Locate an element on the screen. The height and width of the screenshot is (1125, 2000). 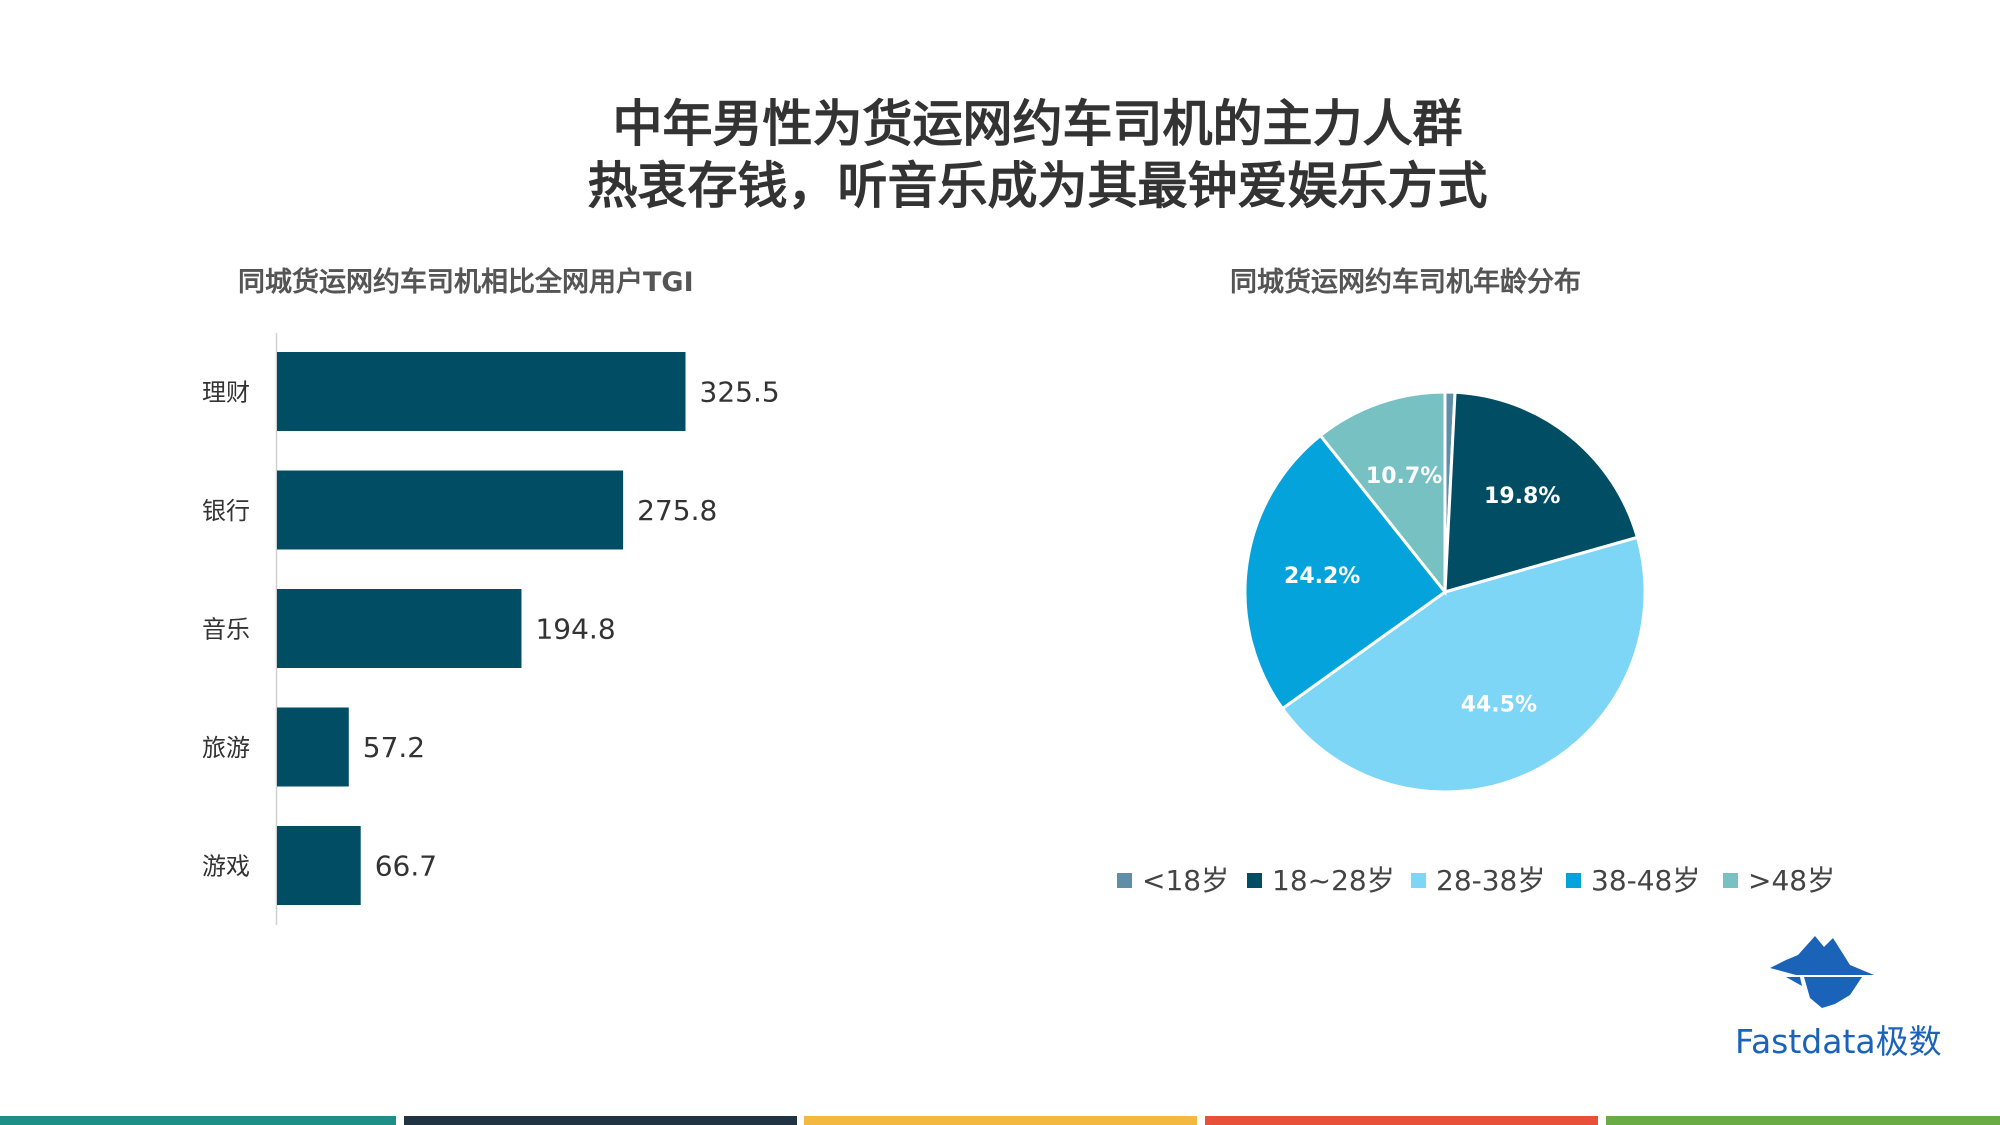
footer-stripe-navy is located at coordinates (600, 1120).